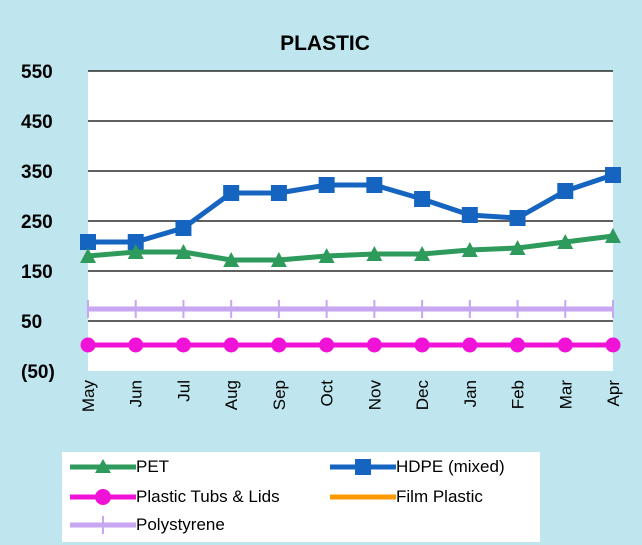 This screenshot has height=545, width=642. What do you see at coordinates (422, 395) in the screenshot?
I see `x-tick-label: Dec` at bounding box center [422, 395].